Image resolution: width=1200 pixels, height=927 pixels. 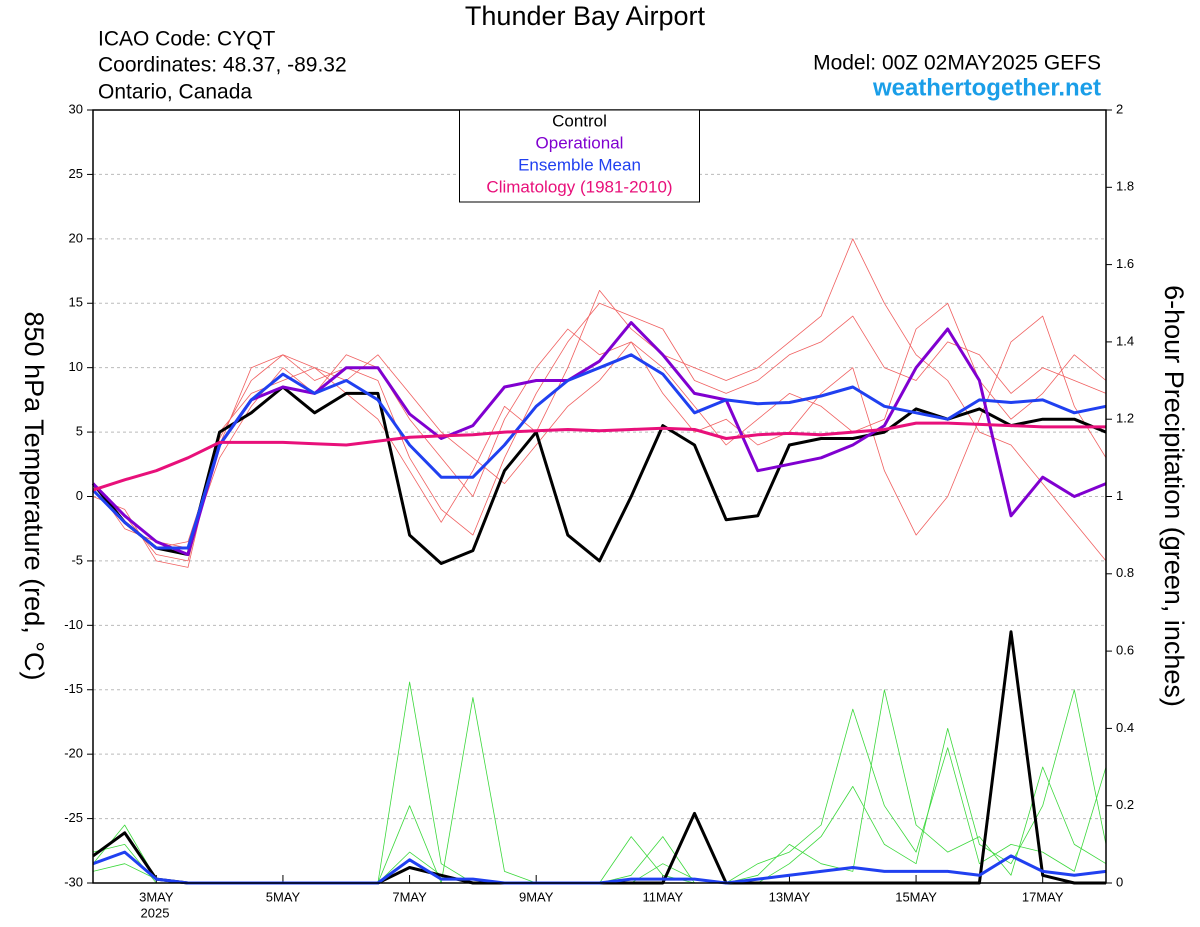 I want to click on y-tick-label: 10, so click(x=76, y=366).